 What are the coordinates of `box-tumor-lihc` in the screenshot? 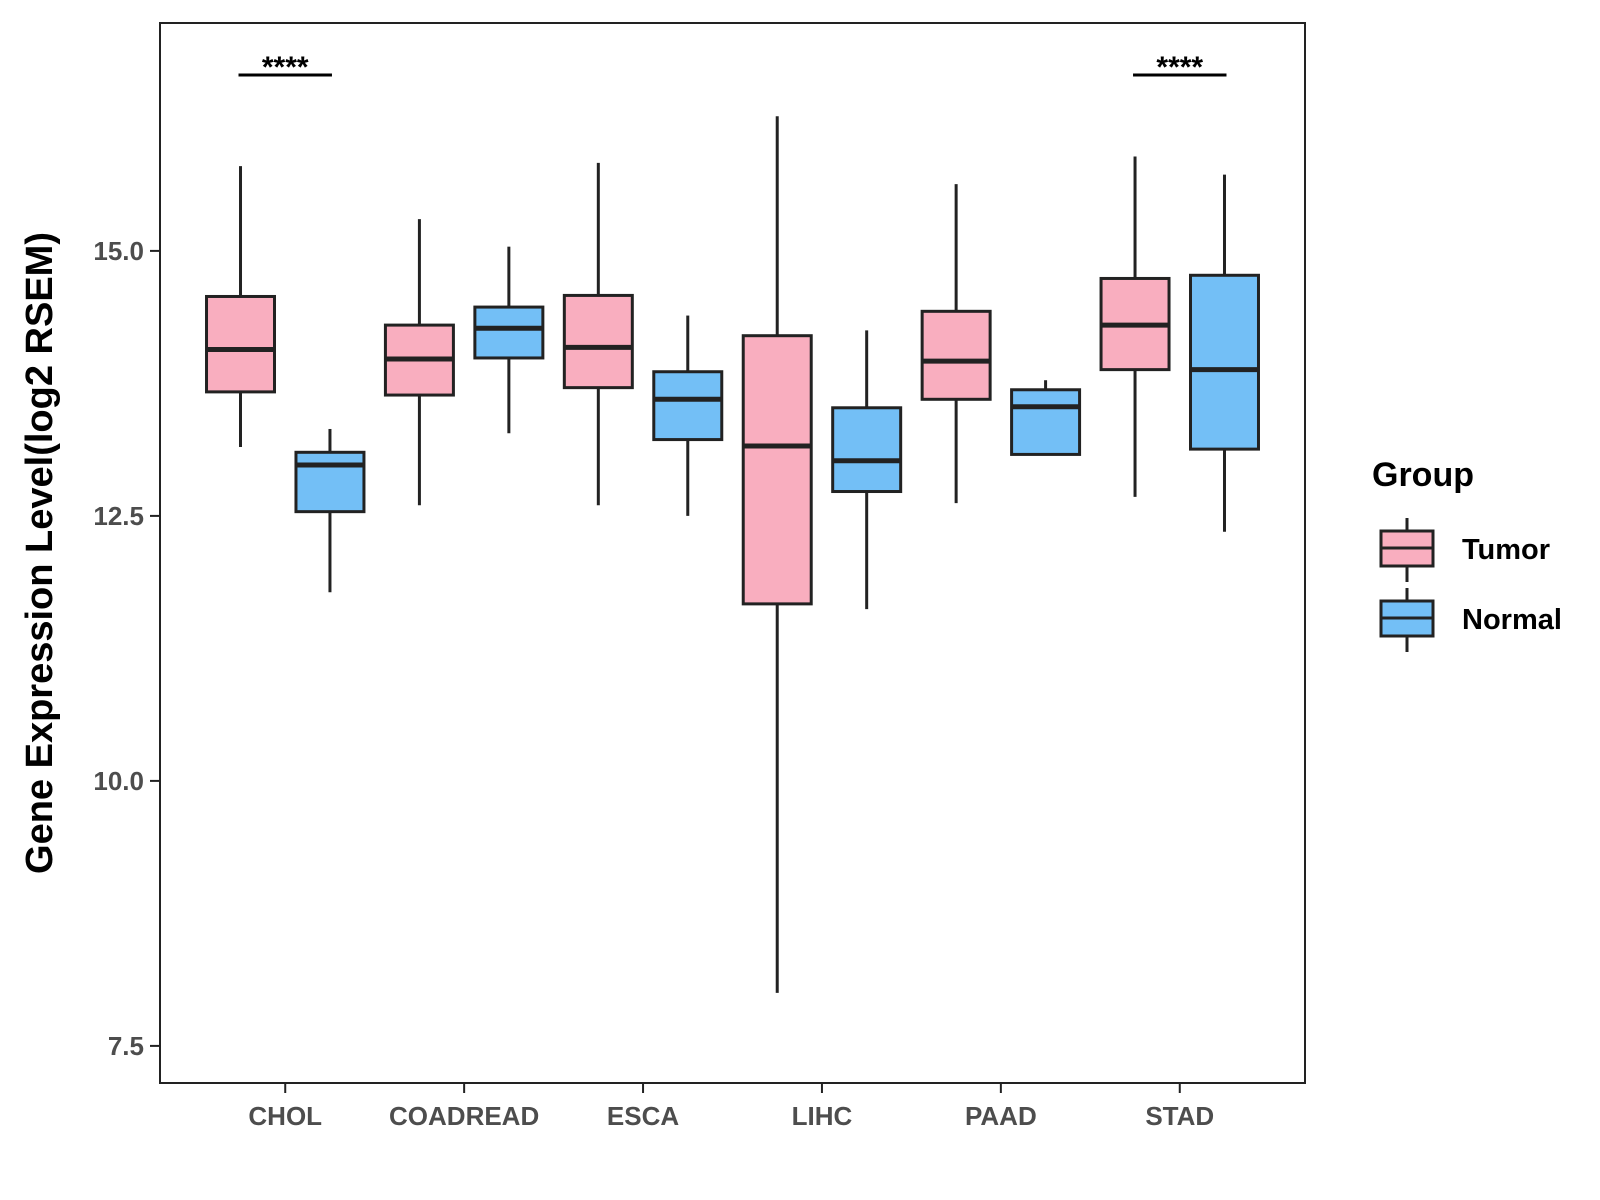 It's located at (777, 554).